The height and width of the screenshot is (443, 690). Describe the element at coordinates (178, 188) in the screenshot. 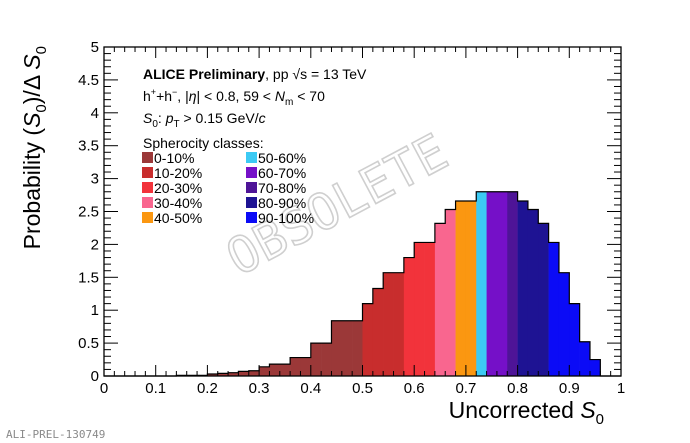

I see `legend-label: 20-30%` at that location.